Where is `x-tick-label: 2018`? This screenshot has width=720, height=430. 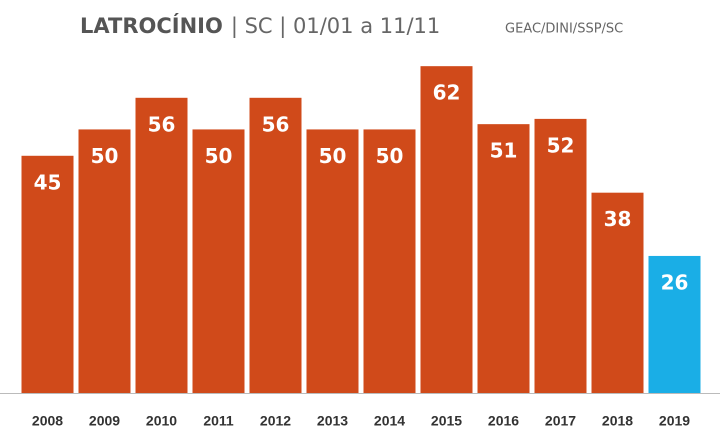
x-tick-label: 2018 is located at coordinates (617, 421).